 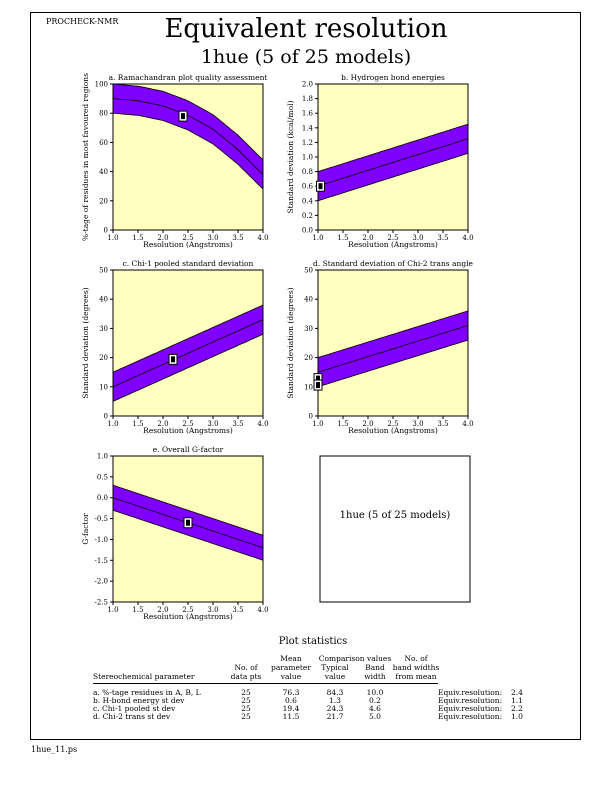 I want to click on y-axis-label: G-factor, so click(x=85, y=529).